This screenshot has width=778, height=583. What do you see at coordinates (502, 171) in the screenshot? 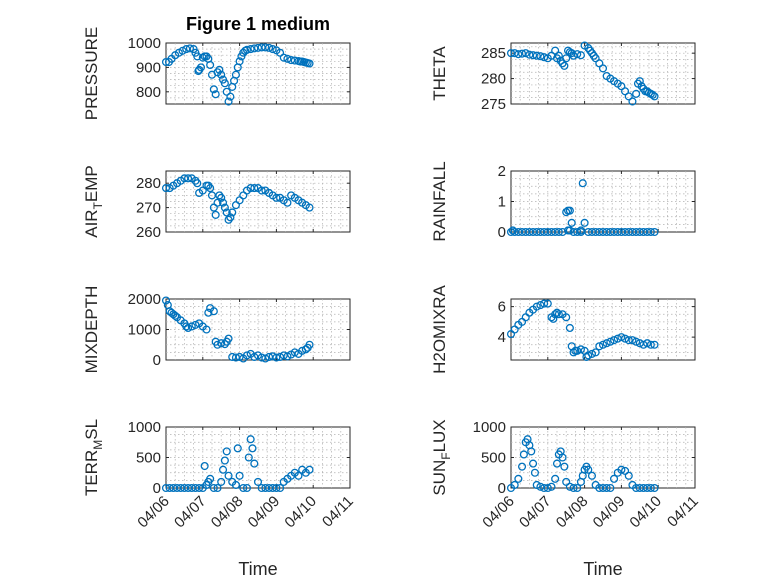
I see `y-tick-label: 2` at bounding box center [502, 171].